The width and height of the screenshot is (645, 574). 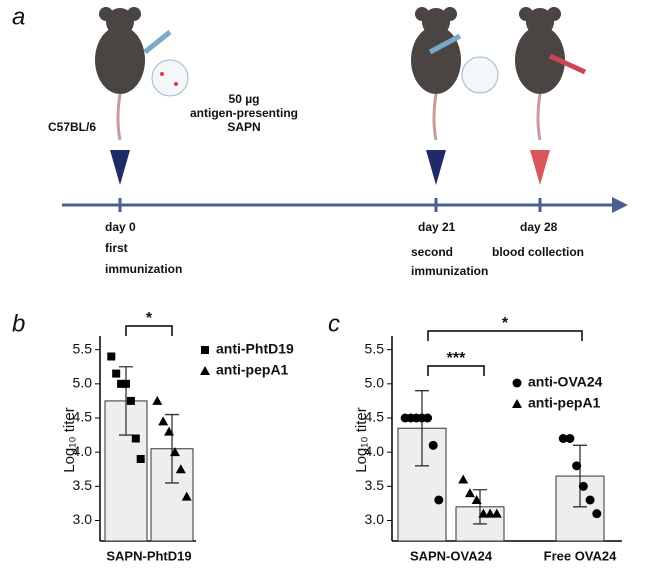 I want to click on event-label: first, so click(x=116, y=248).